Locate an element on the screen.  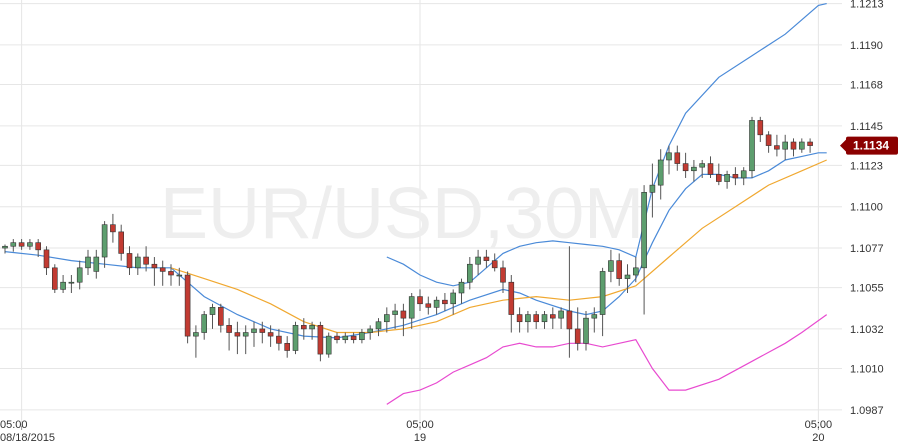
y-tick-label: 1.1190 is located at coordinates (866, 46).